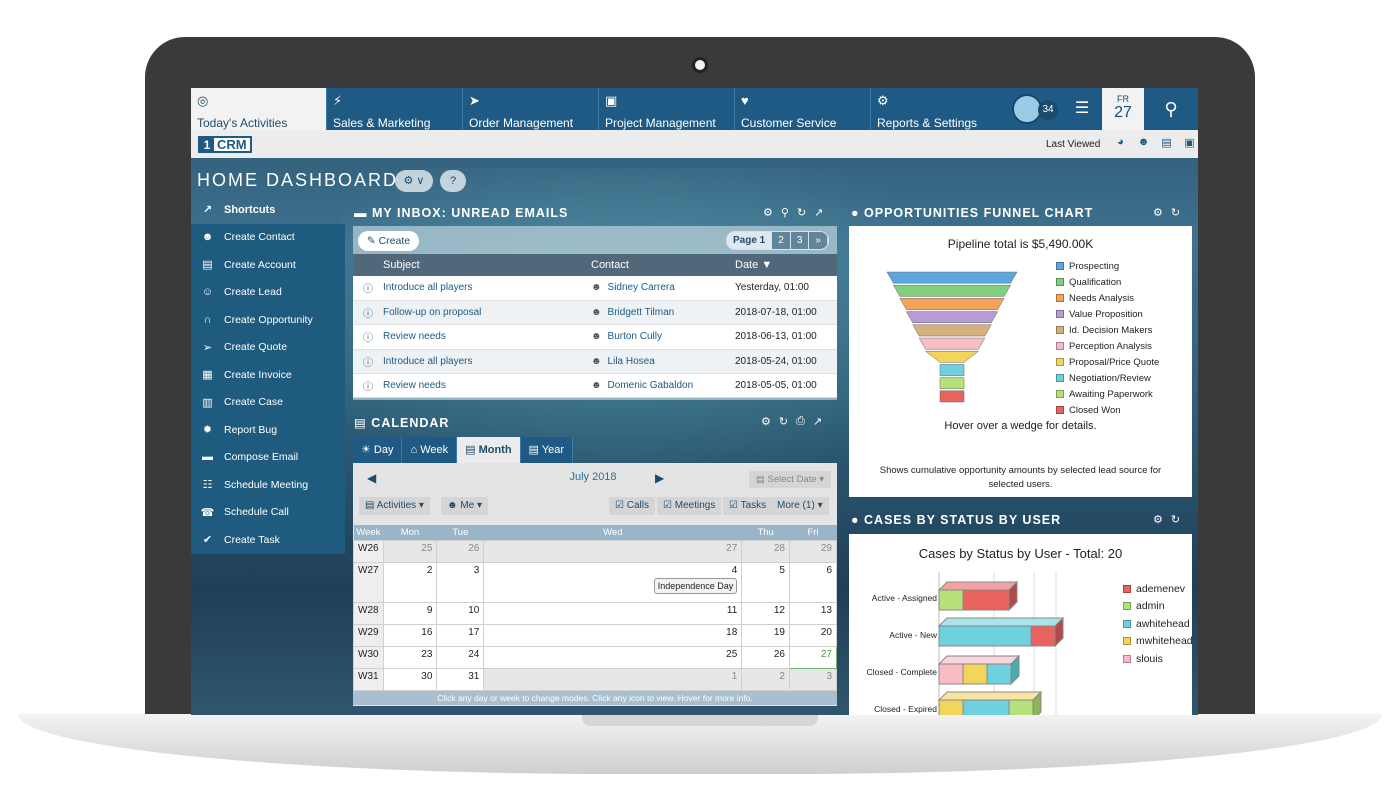  What do you see at coordinates (613, 613) in the screenshot?
I see `calendar-day-cell: 11` at bounding box center [613, 613].